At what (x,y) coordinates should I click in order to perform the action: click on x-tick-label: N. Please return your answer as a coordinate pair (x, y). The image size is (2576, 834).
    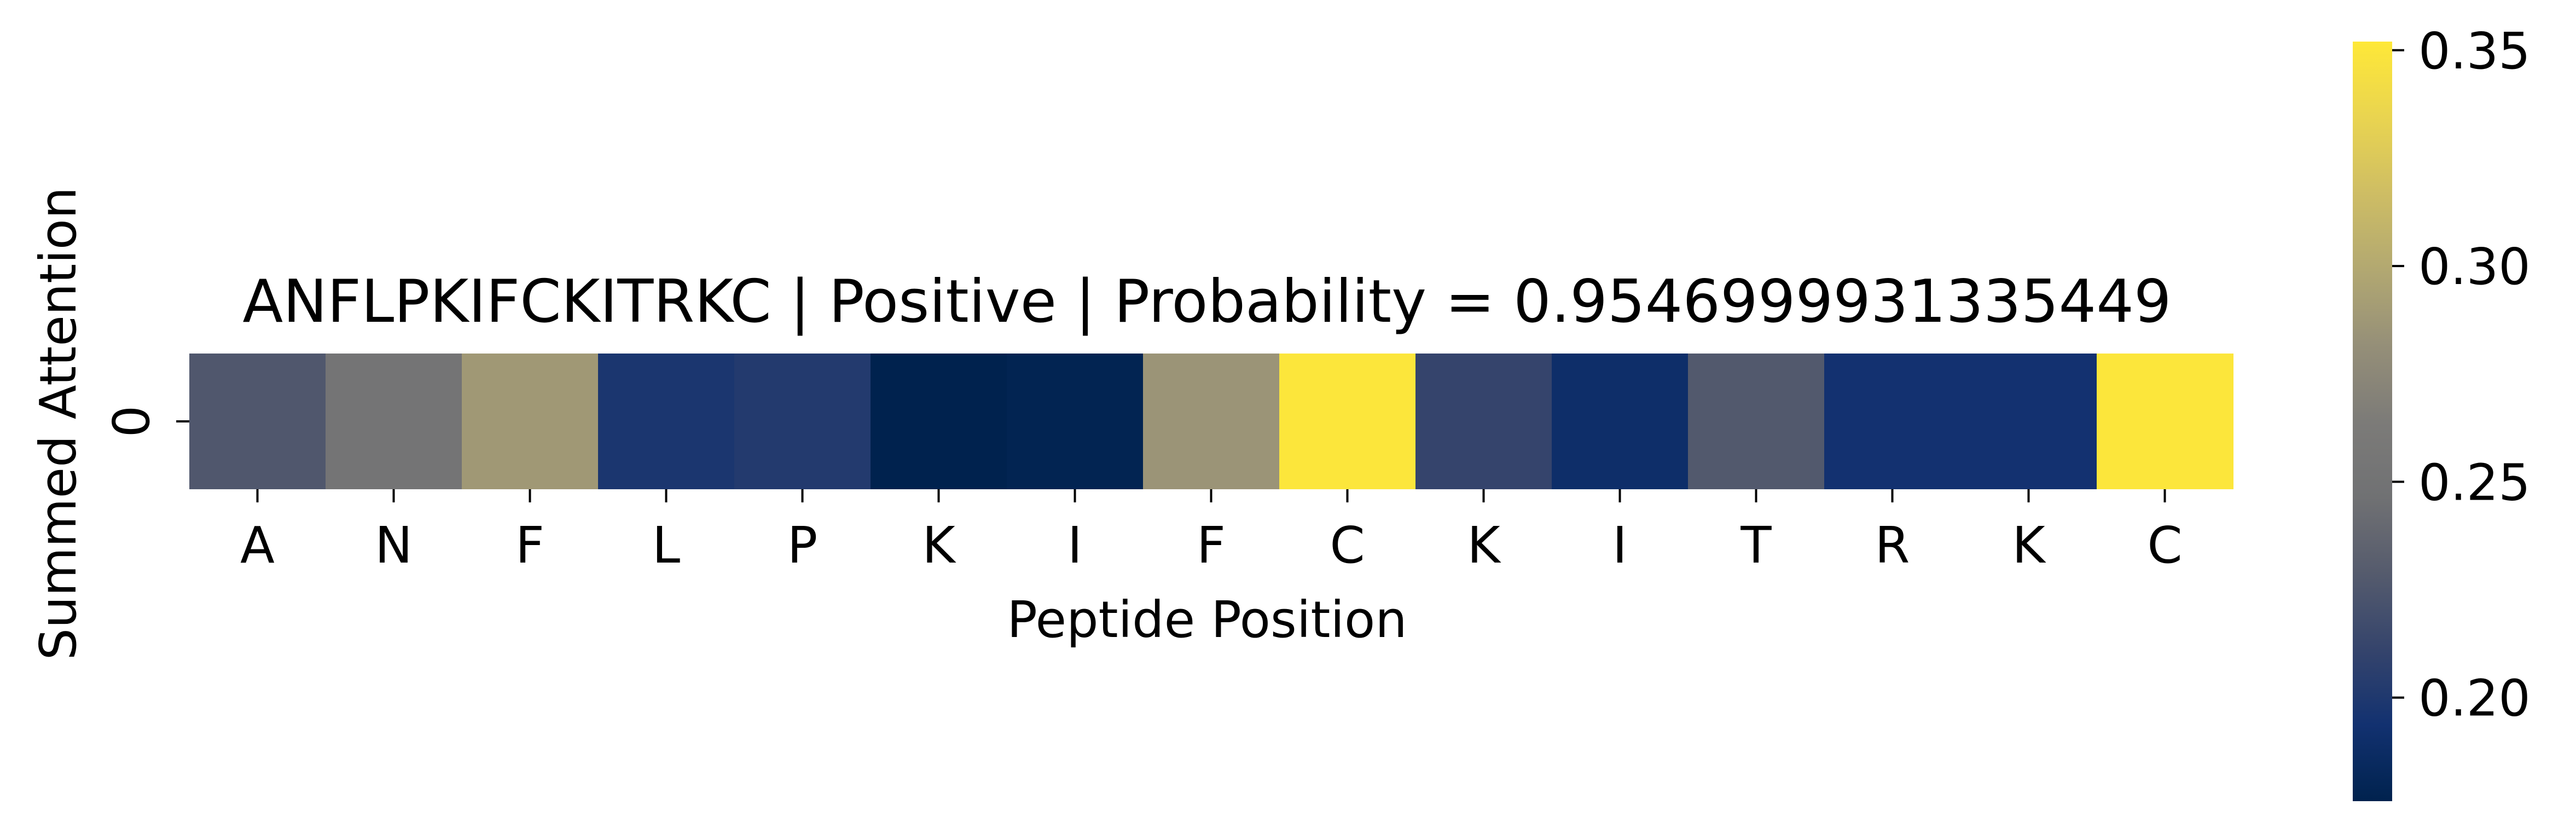
    Looking at the image, I should click on (394, 545).